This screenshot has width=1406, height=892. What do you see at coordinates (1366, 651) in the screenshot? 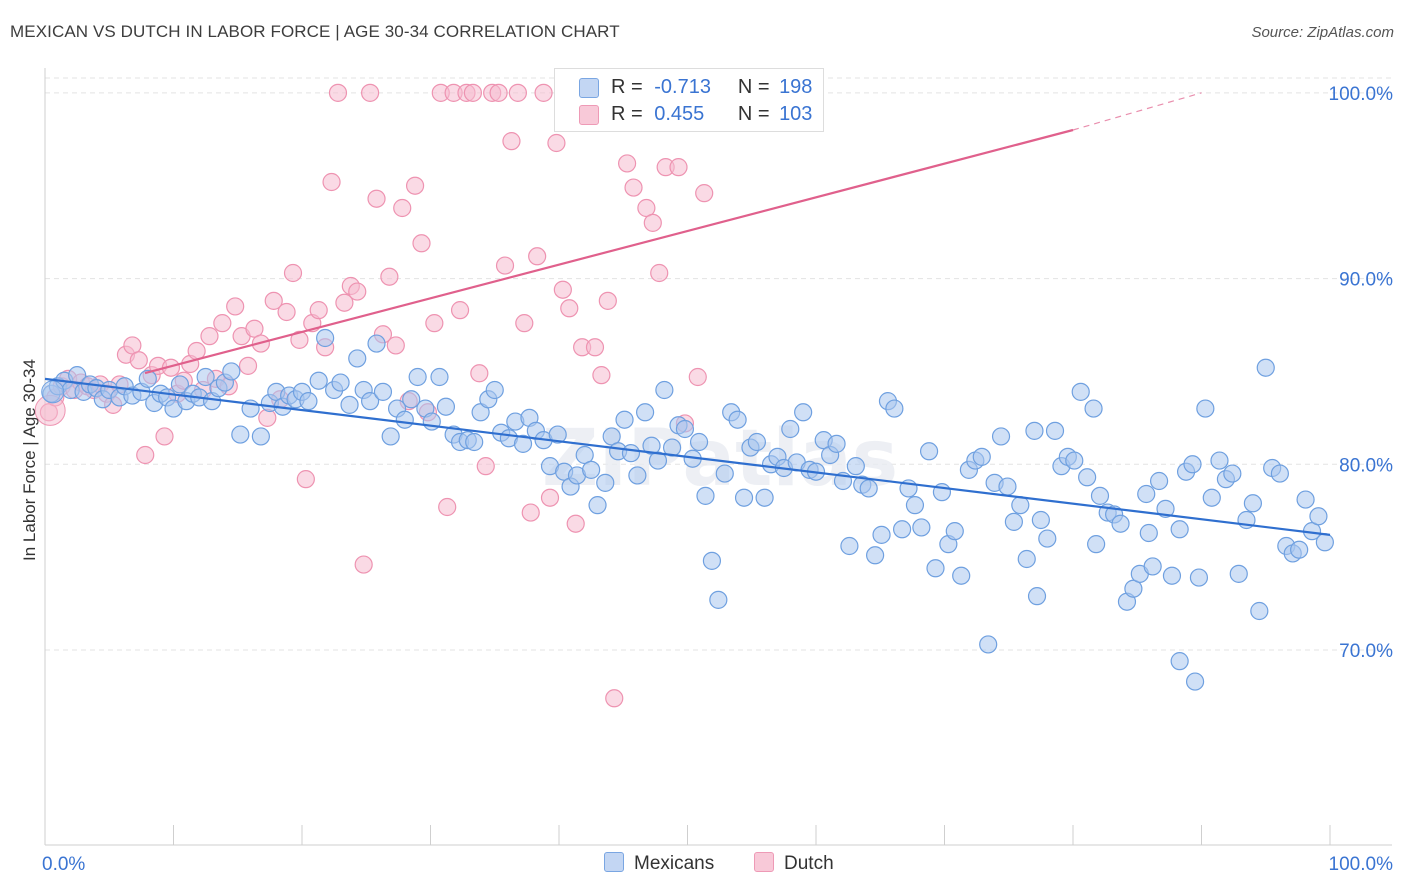
I see `y-tick-label: 70.0%` at bounding box center [1366, 651].